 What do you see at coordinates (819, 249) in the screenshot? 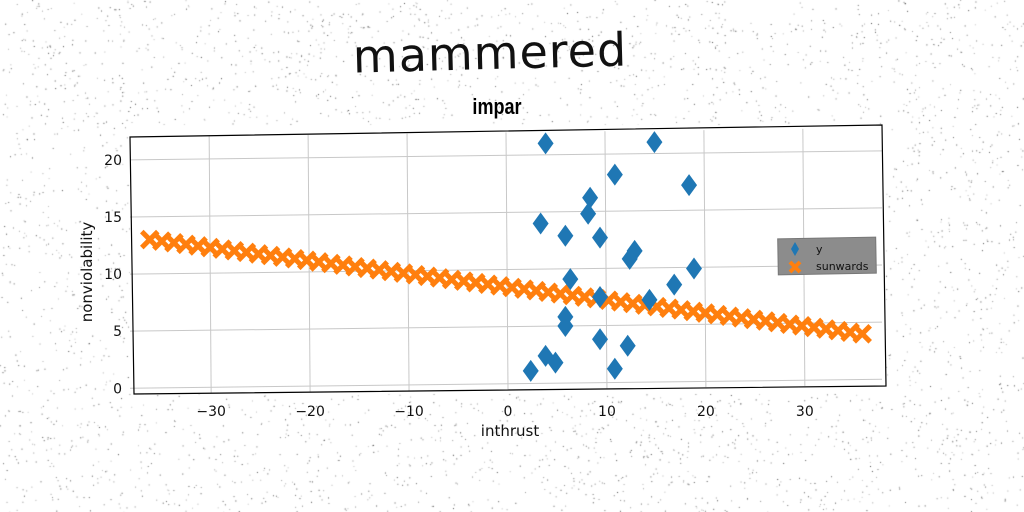
I see `legend-label-y: y` at bounding box center [819, 249].